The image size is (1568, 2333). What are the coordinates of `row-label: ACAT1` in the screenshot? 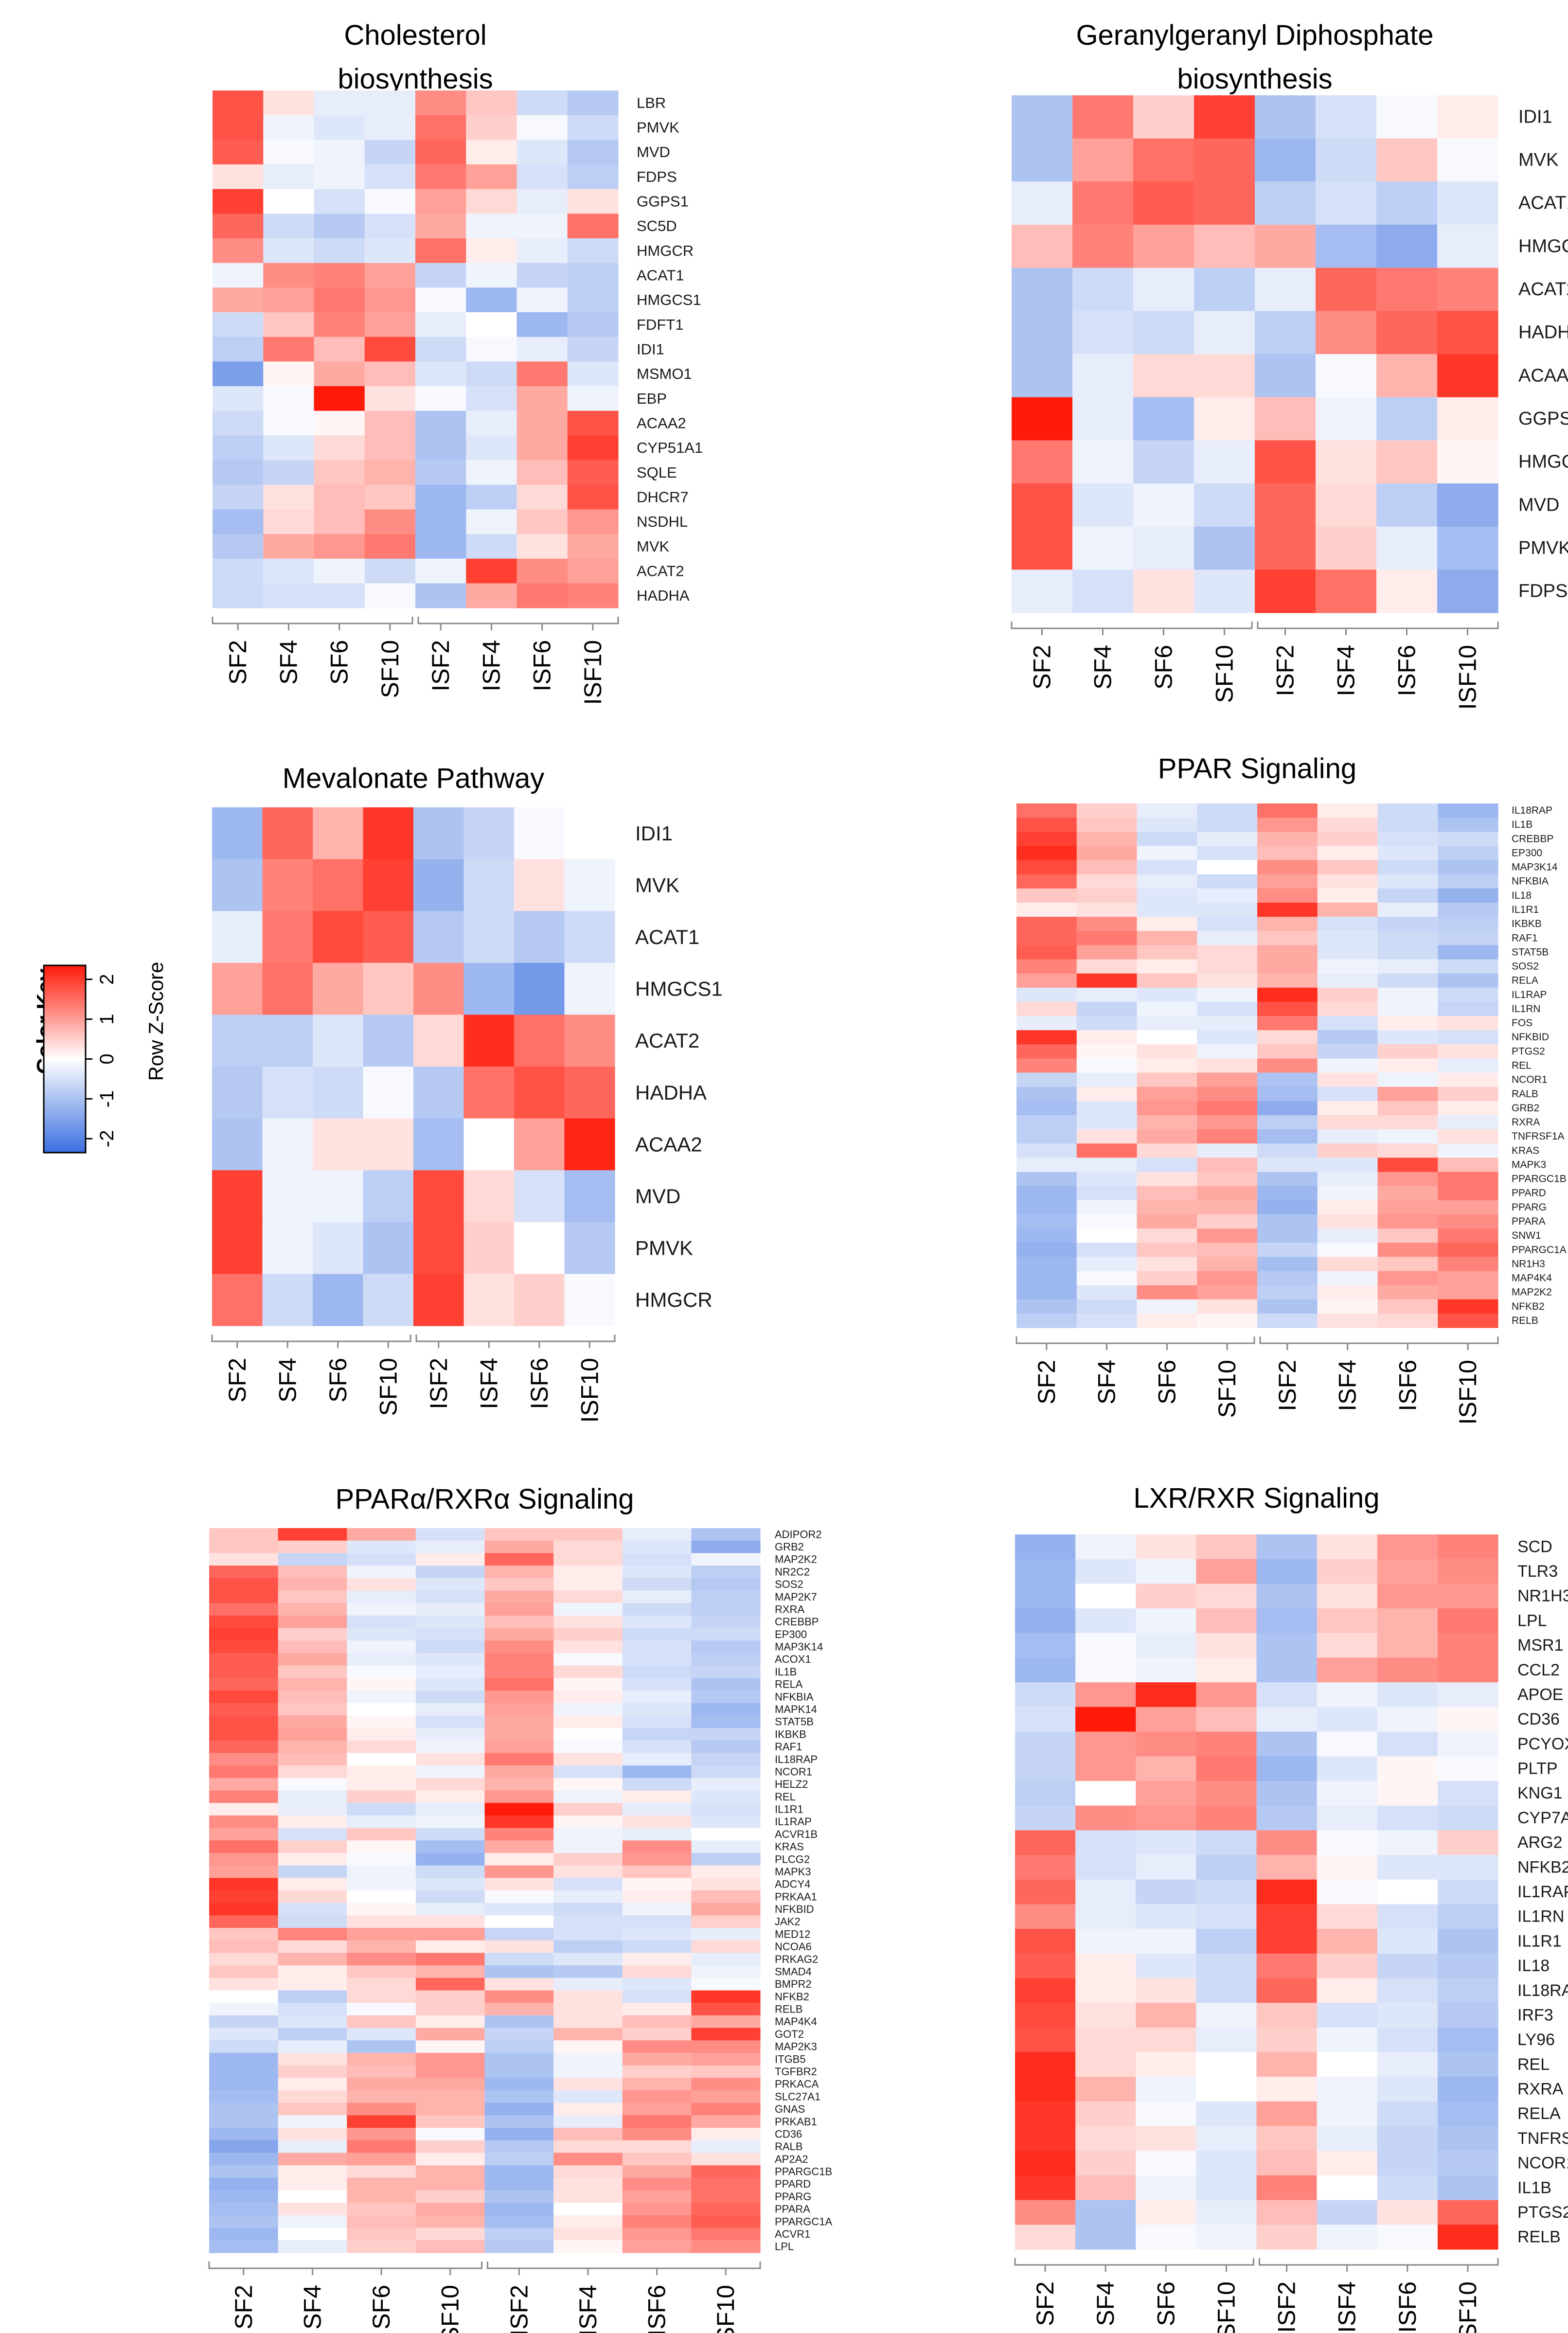 It's located at (667, 937).